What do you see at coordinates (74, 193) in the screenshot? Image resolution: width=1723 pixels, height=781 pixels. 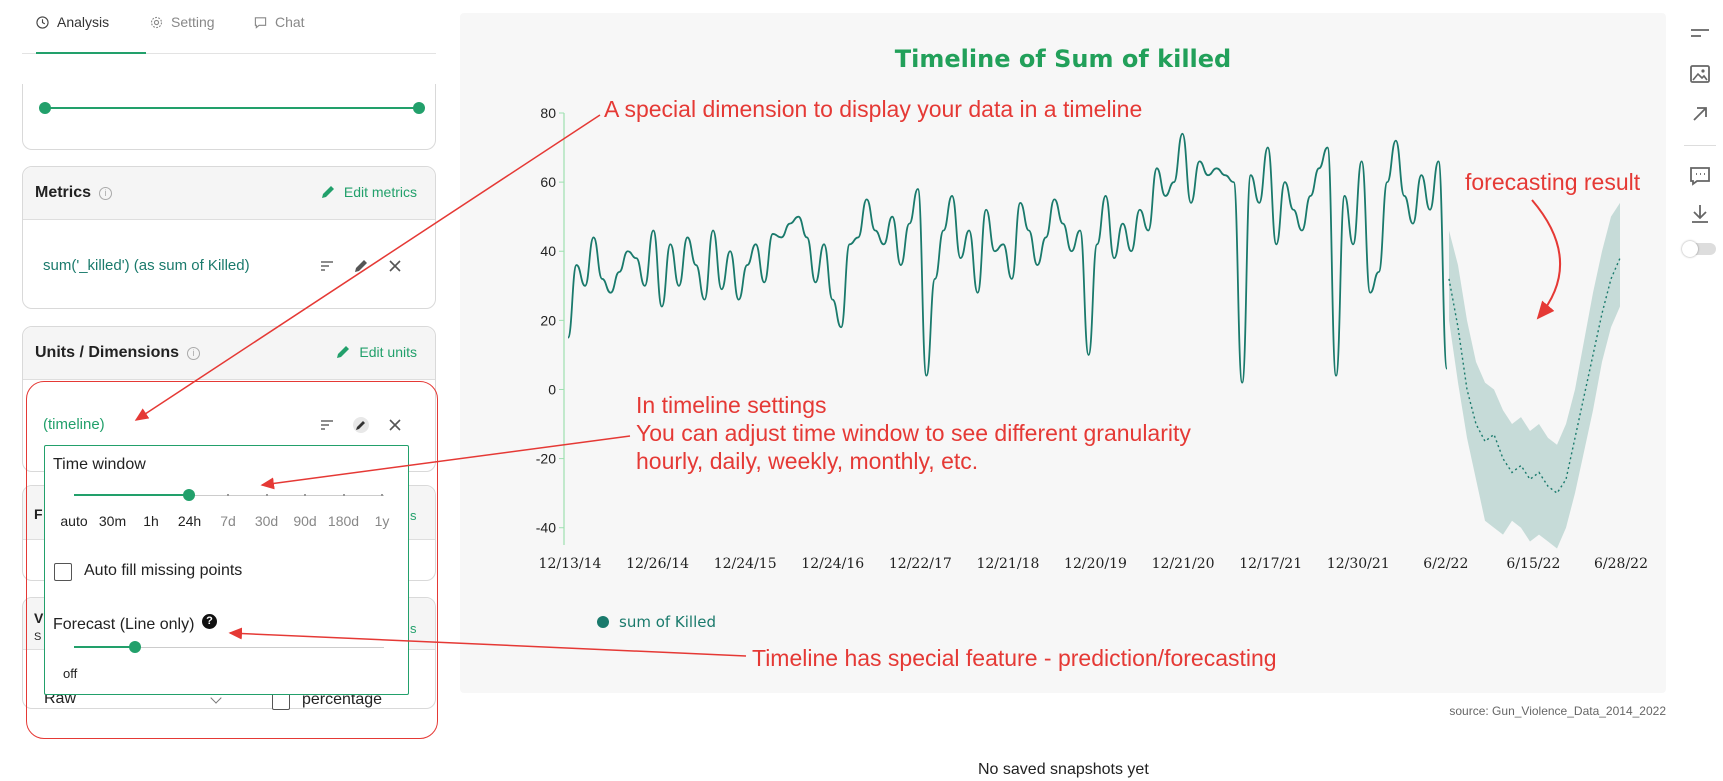 I see `metrics-title: Metrics i` at bounding box center [74, 193].